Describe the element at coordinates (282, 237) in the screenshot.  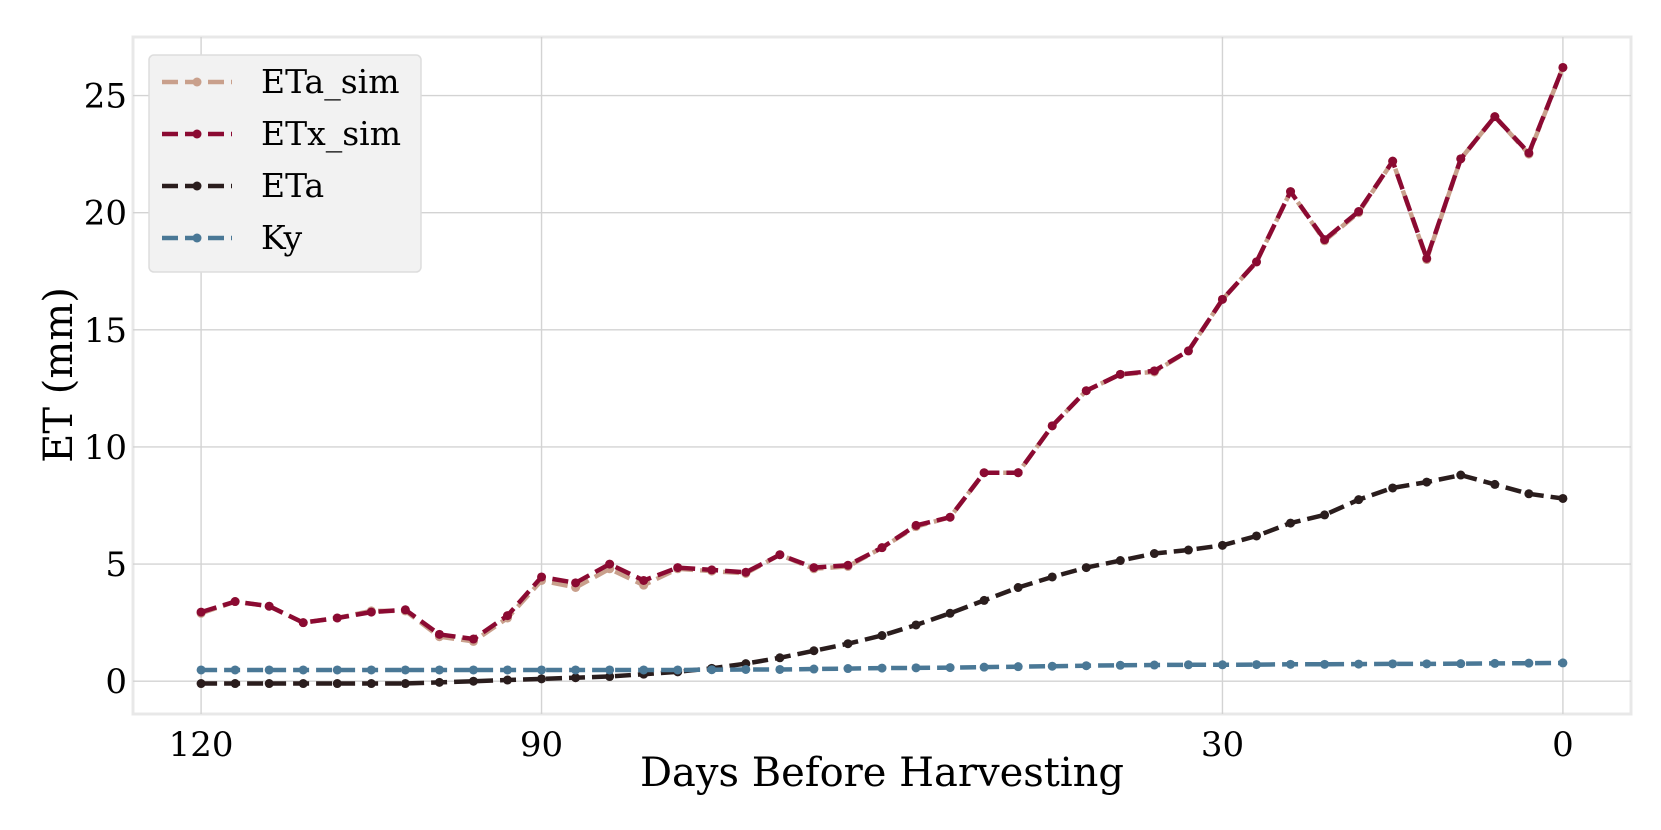
I see `legend-label: Ky` at that location.